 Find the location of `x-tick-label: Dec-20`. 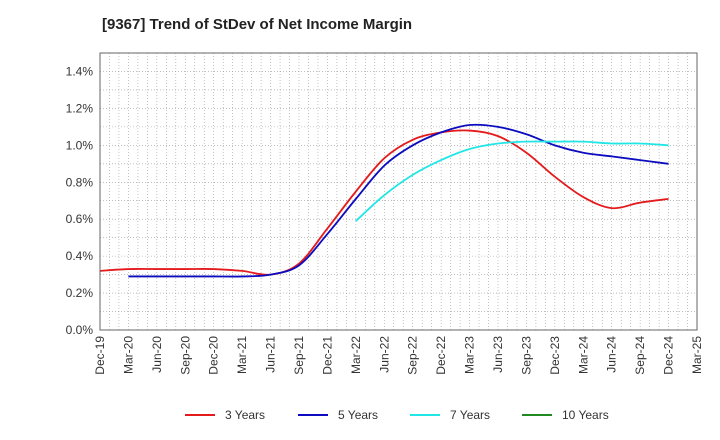

x-tick-label: Dec-20 is located at coordinates (214, 355).